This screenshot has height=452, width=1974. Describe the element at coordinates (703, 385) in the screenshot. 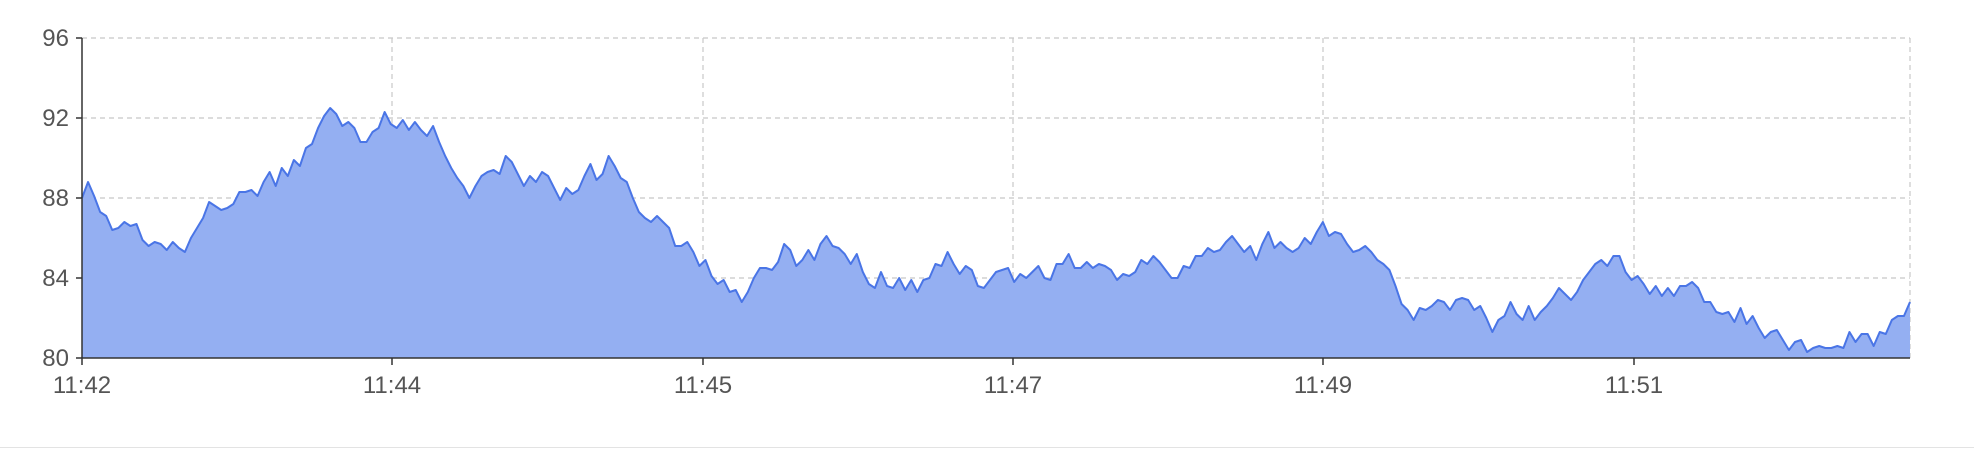

I see `x-tick-label: 11:45` at that location.